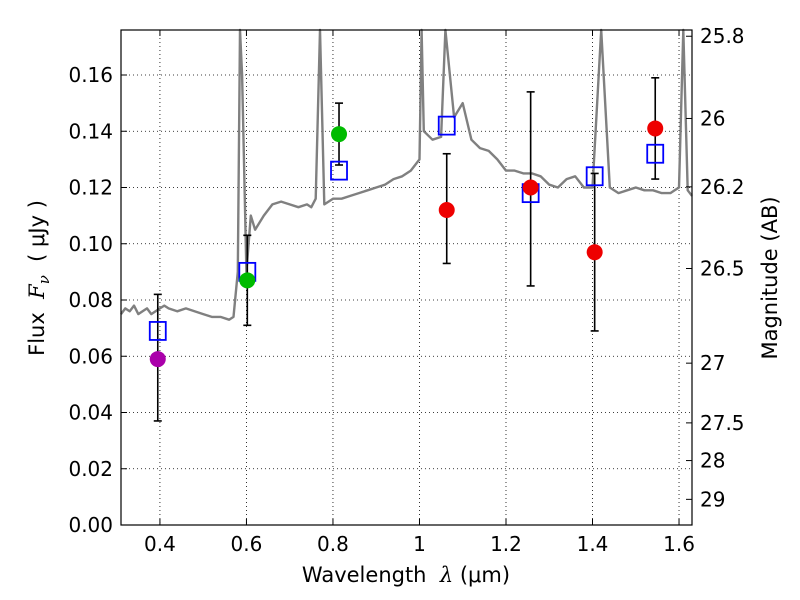 Image resolution: width=800 pixels, height=600 pixels. I want to click on y-tick-label: 0.04, so click(90, 413).